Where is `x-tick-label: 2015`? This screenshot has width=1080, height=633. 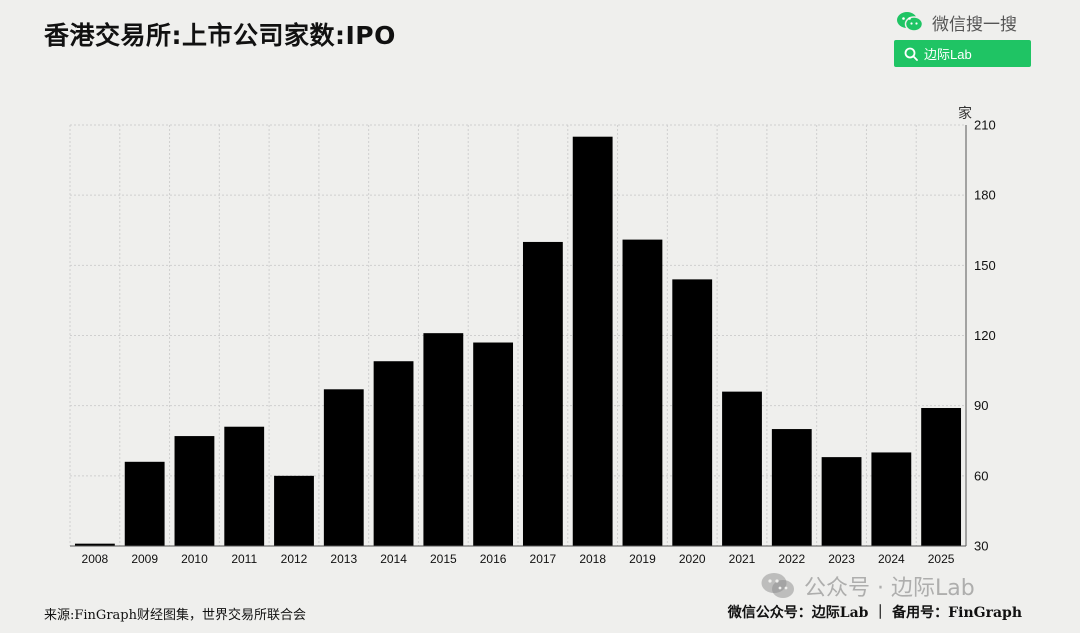 x-tick-label: 2015 is located at coordinates (443, 559).